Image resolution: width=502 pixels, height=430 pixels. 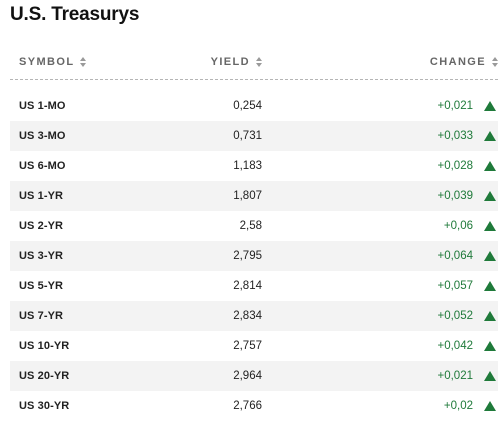 What do you see at coordinates (247, 406) in the screenshot?
I see `yield-cell: 2,766` at bounding box center [247, 406].